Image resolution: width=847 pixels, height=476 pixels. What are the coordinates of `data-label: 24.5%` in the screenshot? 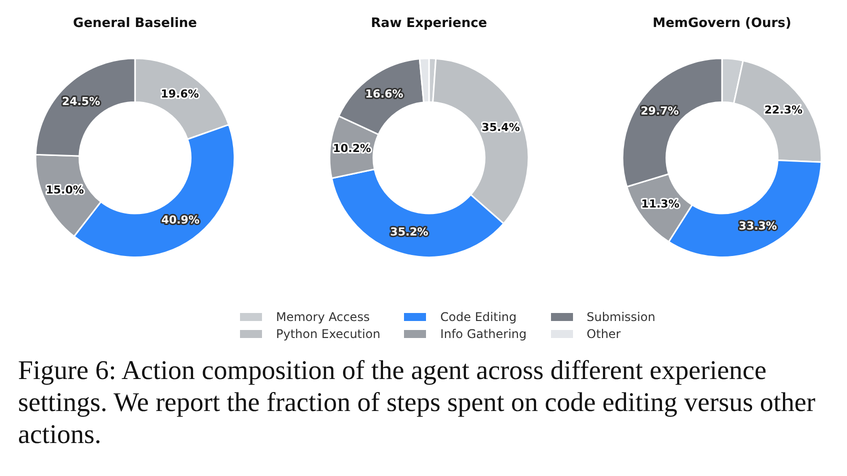 It's located at (81, 101).